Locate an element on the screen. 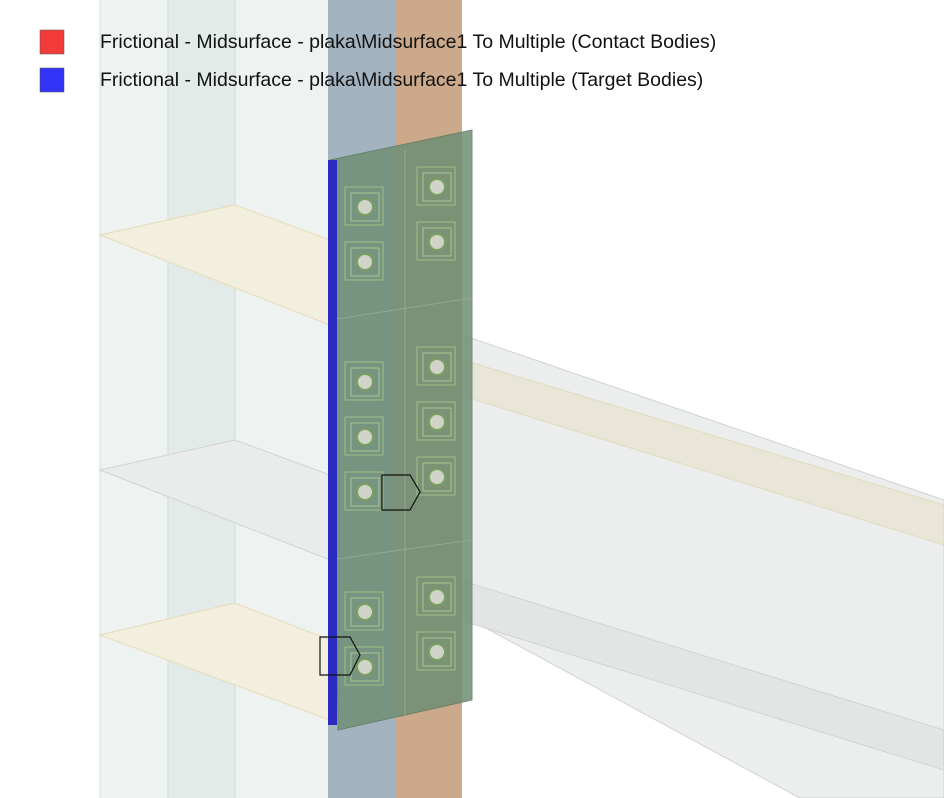 This screenshot has height=798, width=944. target-face is located at coordinates (332, 442).